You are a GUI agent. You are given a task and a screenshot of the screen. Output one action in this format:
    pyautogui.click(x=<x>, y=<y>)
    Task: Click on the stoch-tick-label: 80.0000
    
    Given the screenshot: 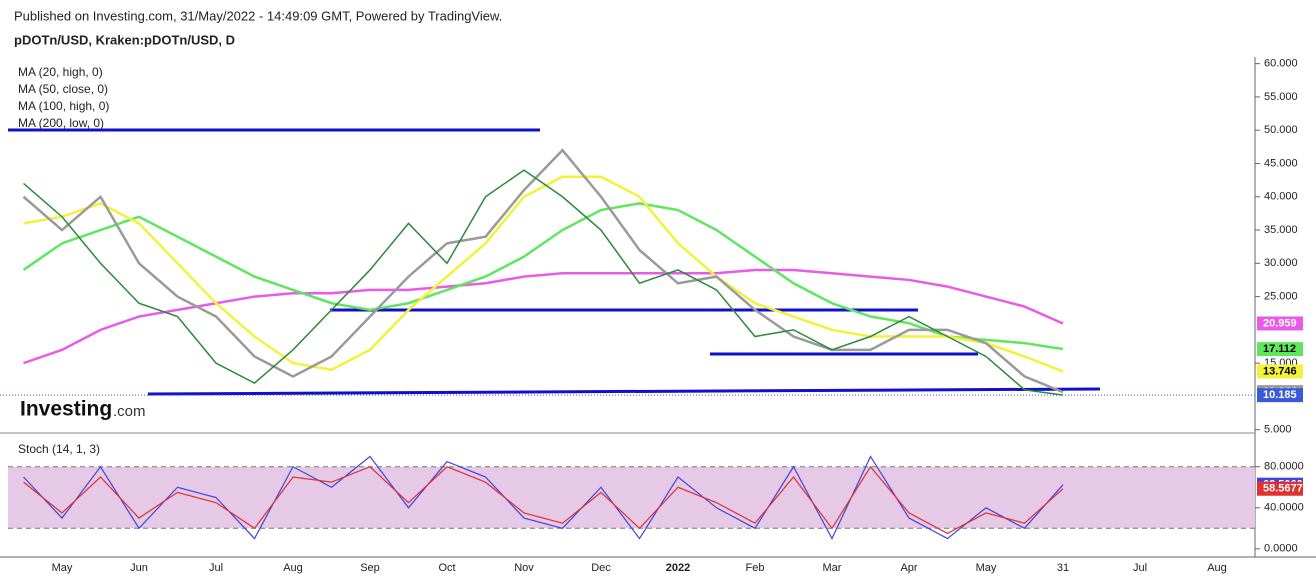 What is the action you would take?
    pyautogui.click(x=1284, y=467)
    